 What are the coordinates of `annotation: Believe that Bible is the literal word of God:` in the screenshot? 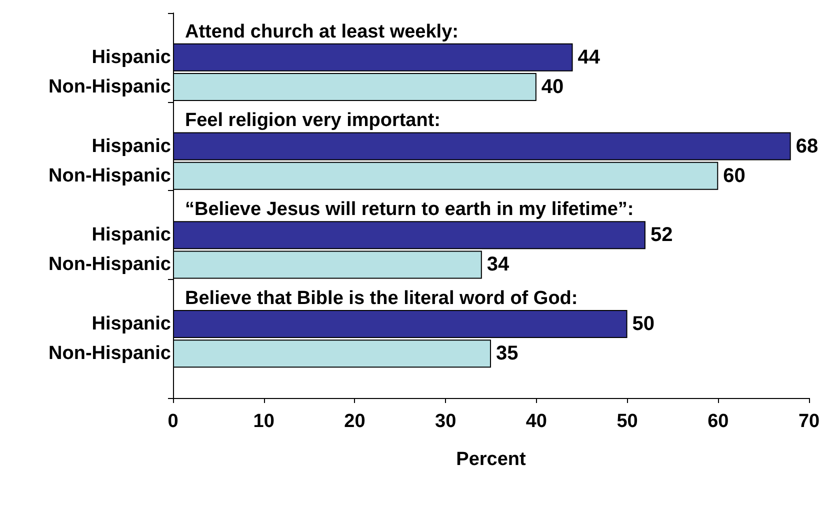 It's located at (381, 298).